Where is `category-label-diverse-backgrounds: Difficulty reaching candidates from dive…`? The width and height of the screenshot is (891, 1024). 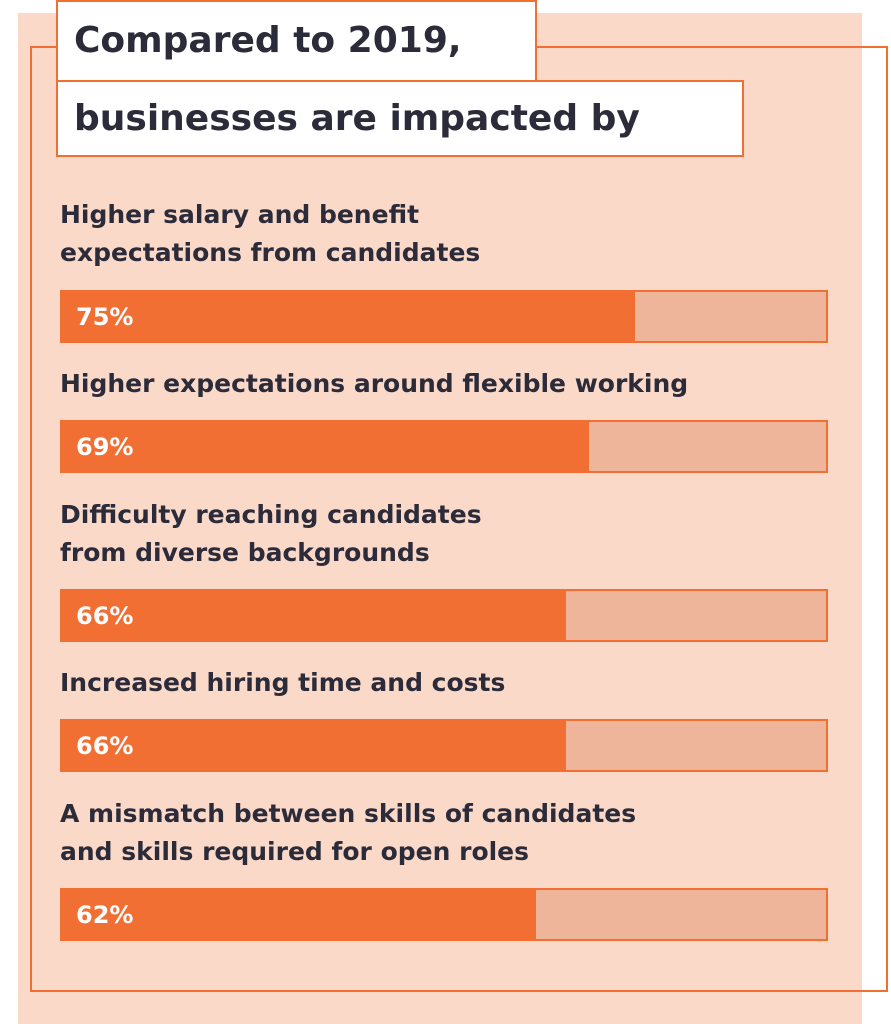 category-label-diverse-backgrounds: Difficulty reaching candidates from dive… is located at coordinates (271, 533).